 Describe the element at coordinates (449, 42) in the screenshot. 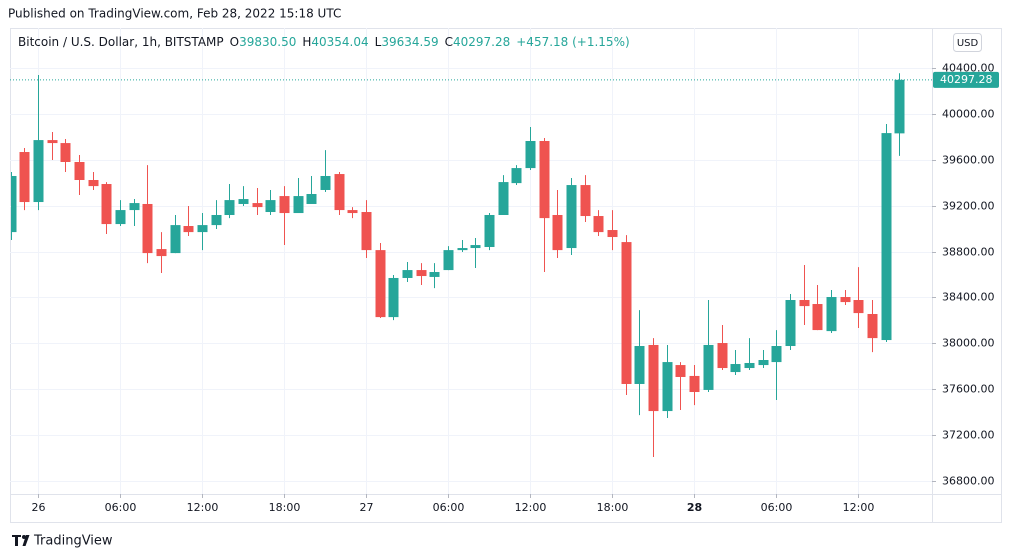

I see `c-key: C` at that location.